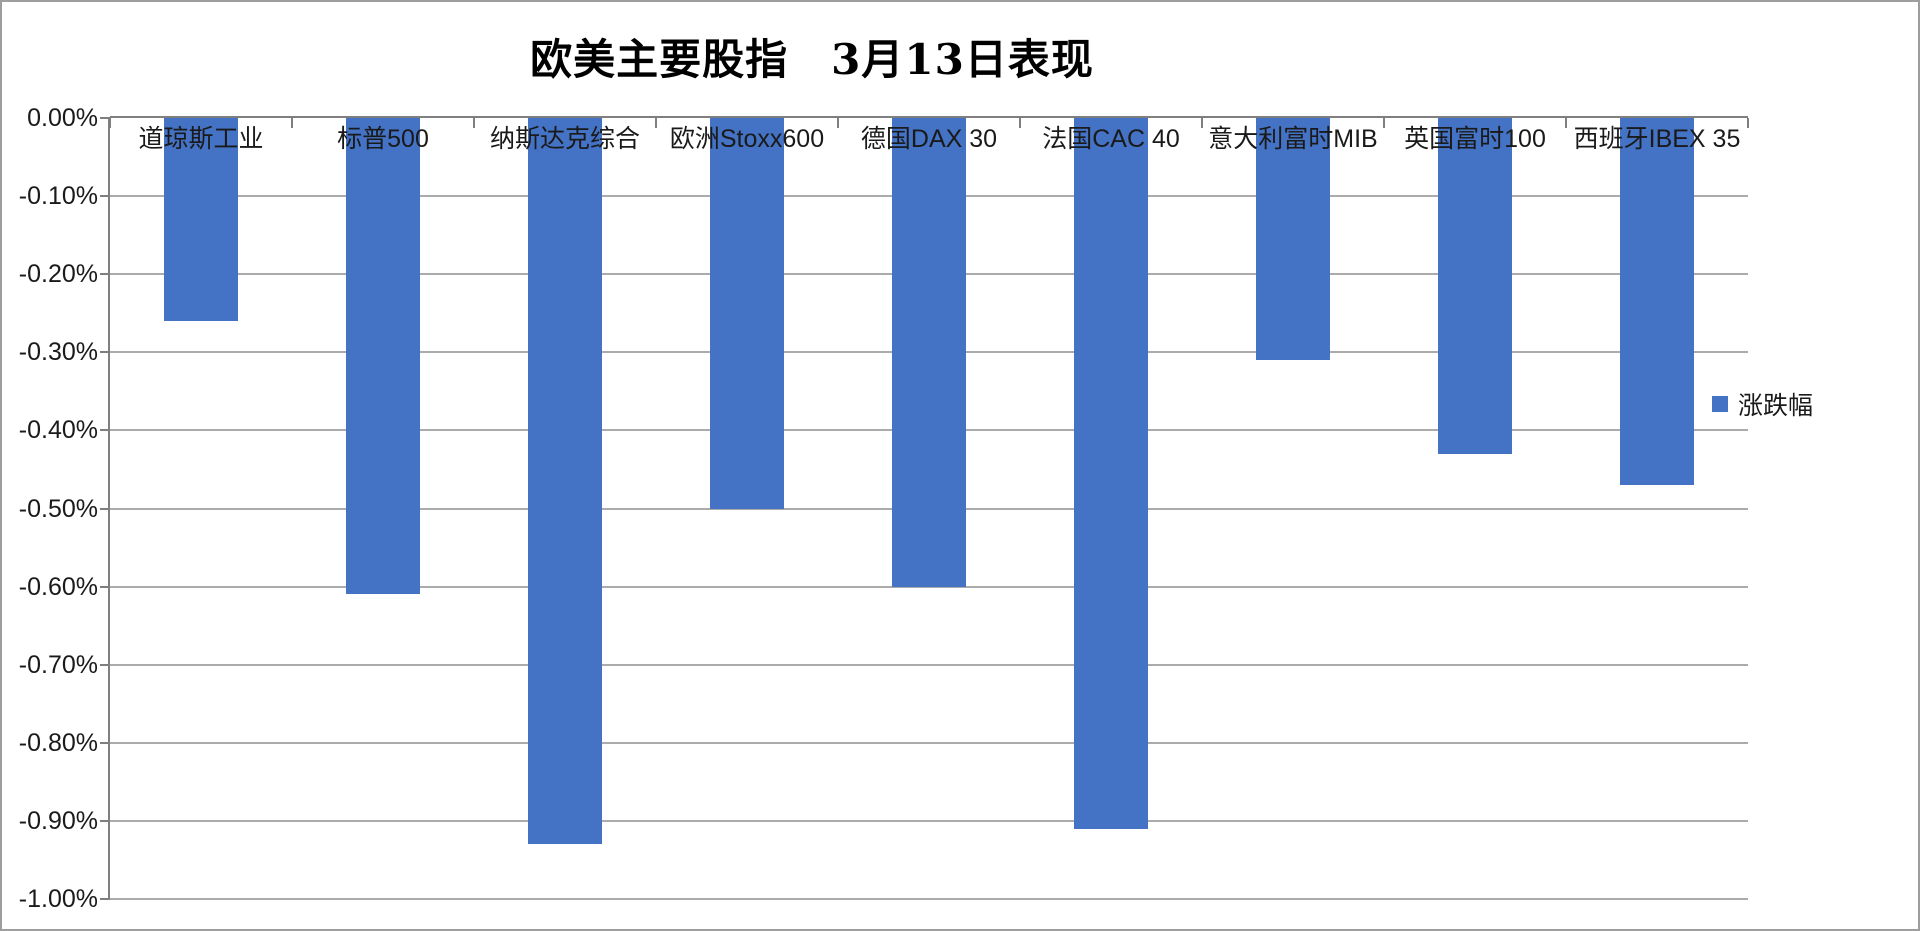 The image size is (1920, 931). I want to click on y-axis-tick-label: -0.60%, so click(58, 586).